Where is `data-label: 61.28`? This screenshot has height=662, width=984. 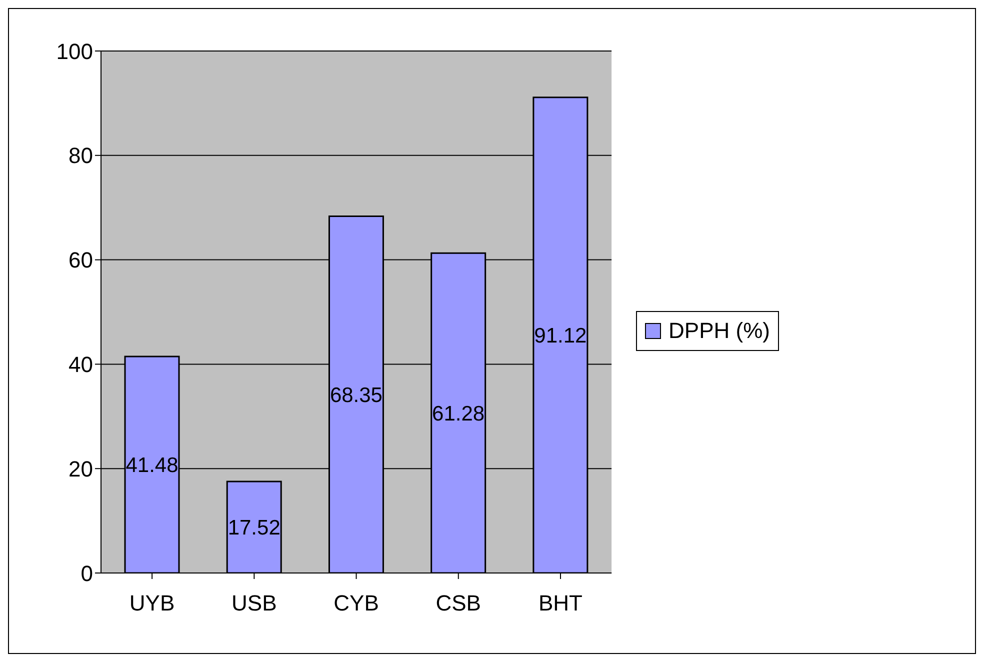 data-label: 61.28 is located at coordinates (458, 414).